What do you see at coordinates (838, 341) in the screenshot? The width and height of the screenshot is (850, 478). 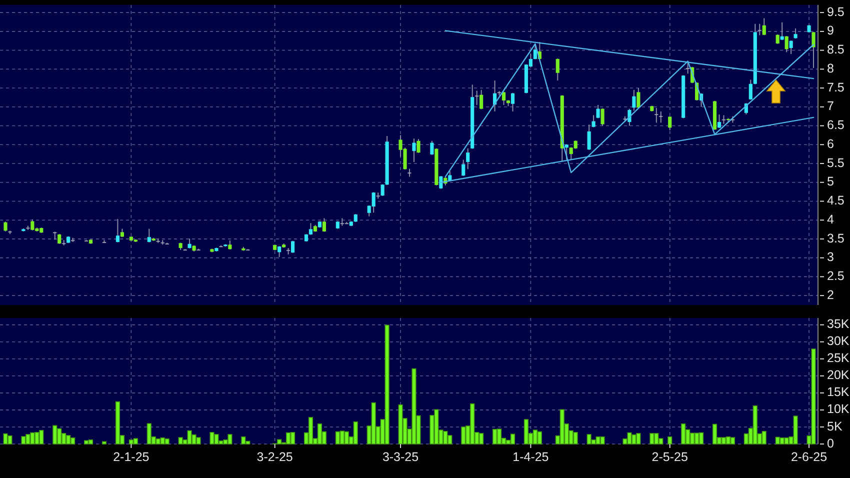 I see `y-tick-label: 30K` at bounding box center [838, 341].